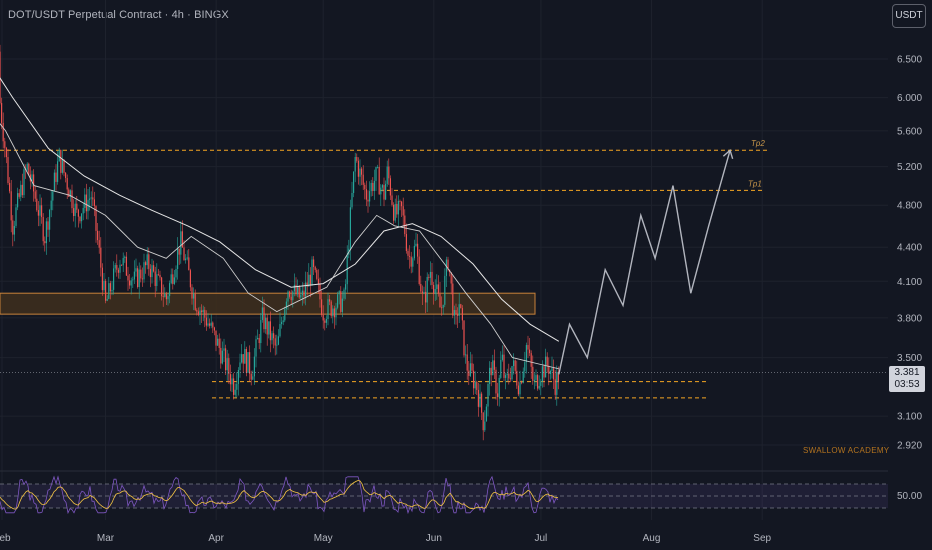  What do you see at coordinates (909, 16) in the screenshot?
I see `currency-button: USDT` at bounding box center [909, 16].